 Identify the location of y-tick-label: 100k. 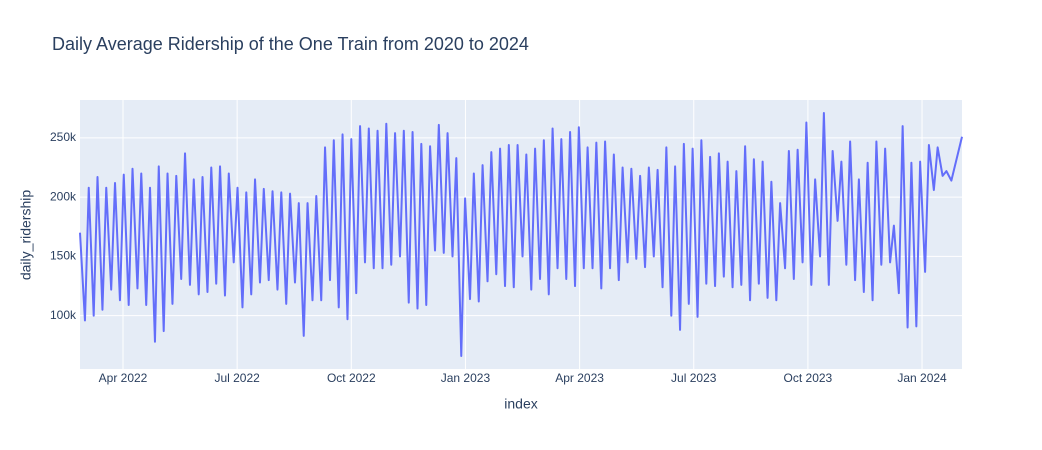
(63, 315).